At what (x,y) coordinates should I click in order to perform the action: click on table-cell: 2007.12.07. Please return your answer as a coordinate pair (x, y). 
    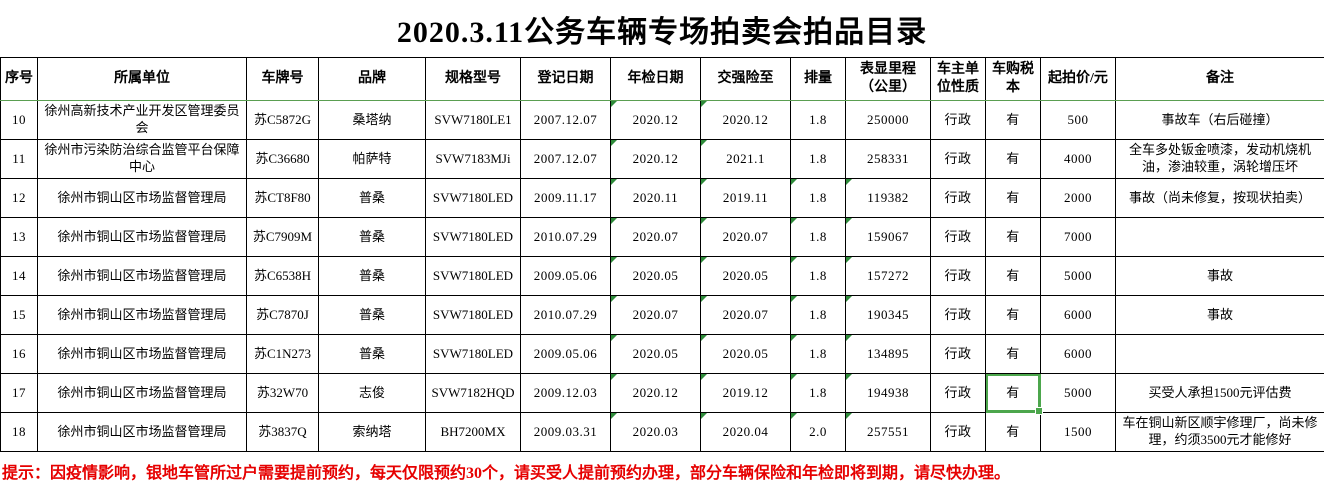
    Looking at the image, I should click on (565, 159).